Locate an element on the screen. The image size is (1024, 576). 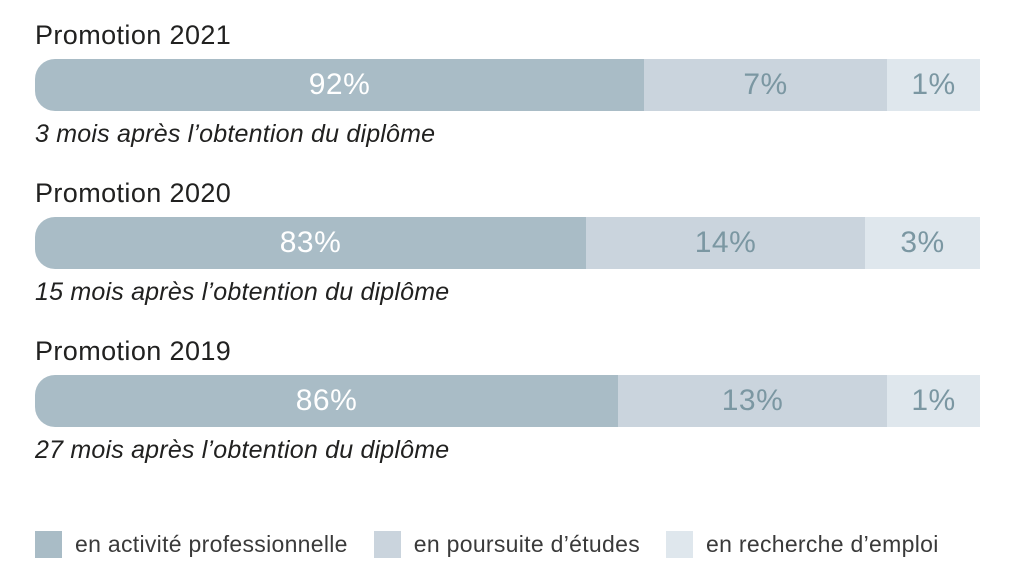
promotion-2020-caption: 15 mois après l’obtention du diplôme is located at coordinates (242, 292).